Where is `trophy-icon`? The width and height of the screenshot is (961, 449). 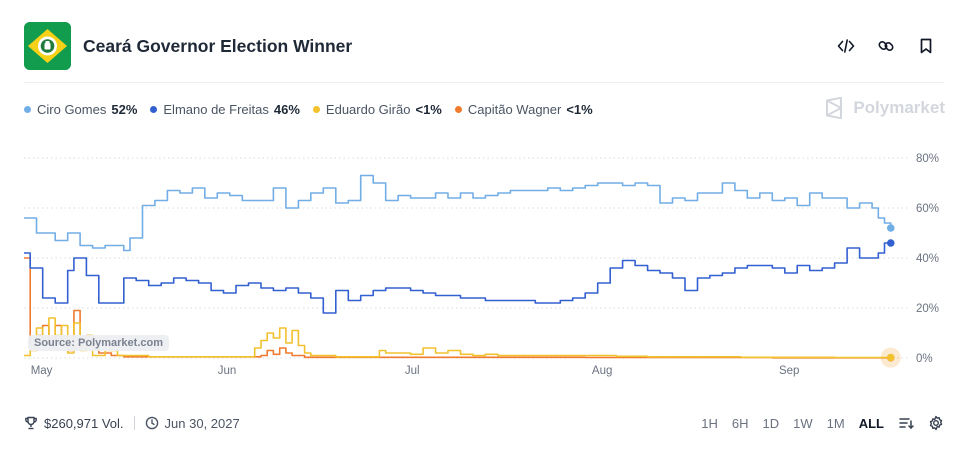
trophy-icon is located at coordinates (31, 423).